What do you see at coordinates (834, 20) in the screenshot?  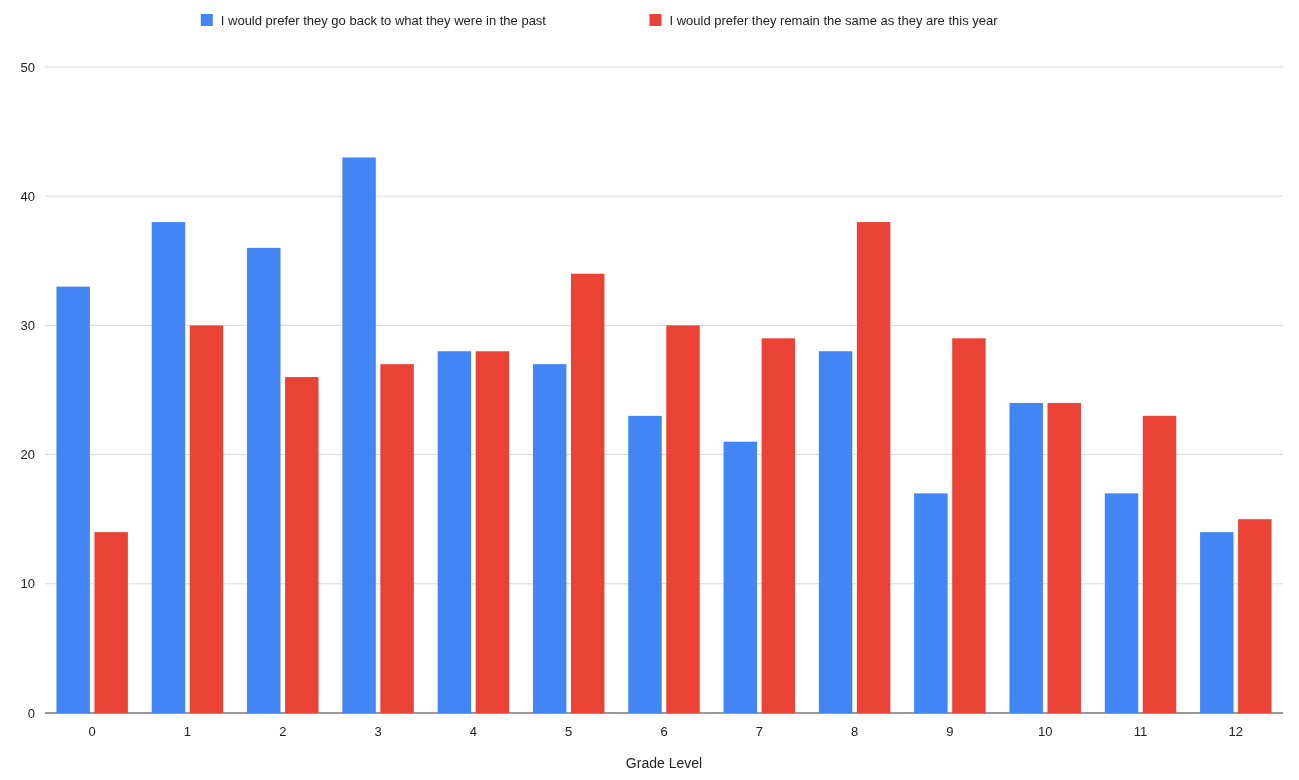 I see `legend-label: I would prefer they remain the same as they are this year` at bounding box center [834, 20].